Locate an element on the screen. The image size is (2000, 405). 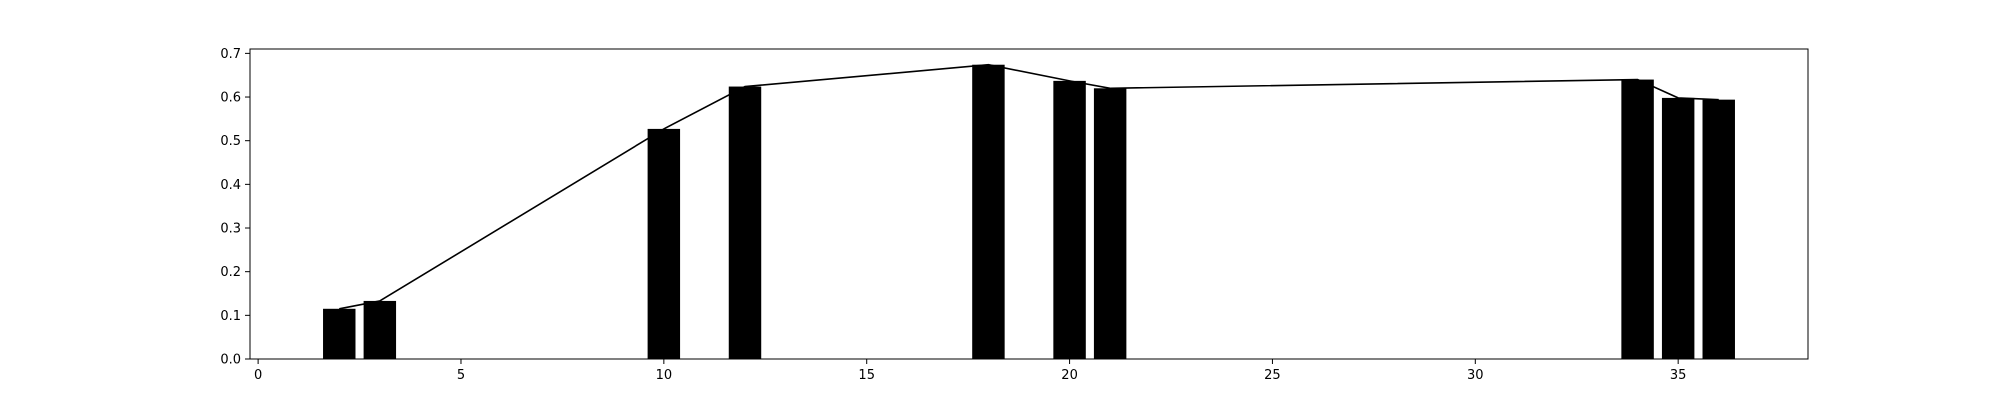
y-tick-label: 0.7 is located at coordinates (230, 54).